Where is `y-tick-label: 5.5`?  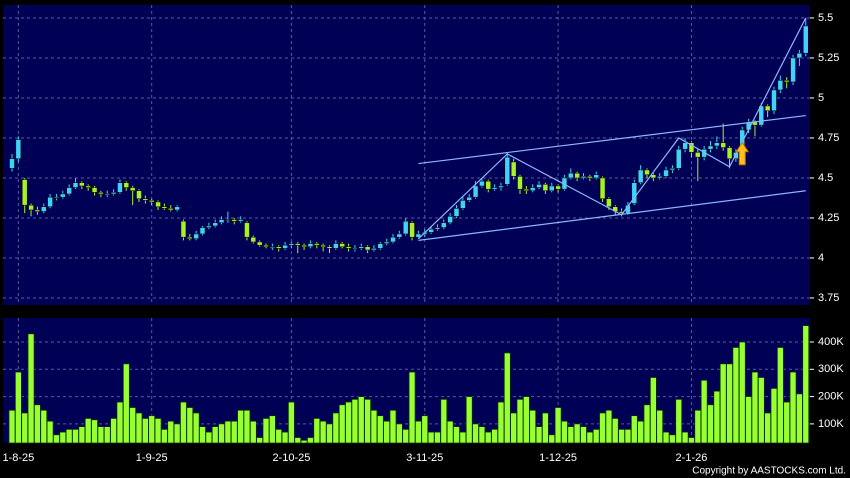 y-tick-label: 5.5 is located at coordinates (825, 18).